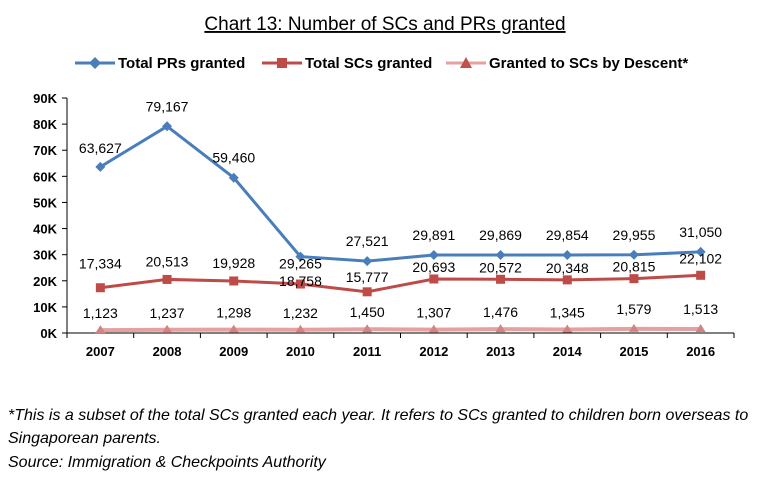 The image size is (772, 479). What do you see at coordinates (500, 312) in the screenshot?
I see `data-label: 1,476` at bounding box center [500, 312].